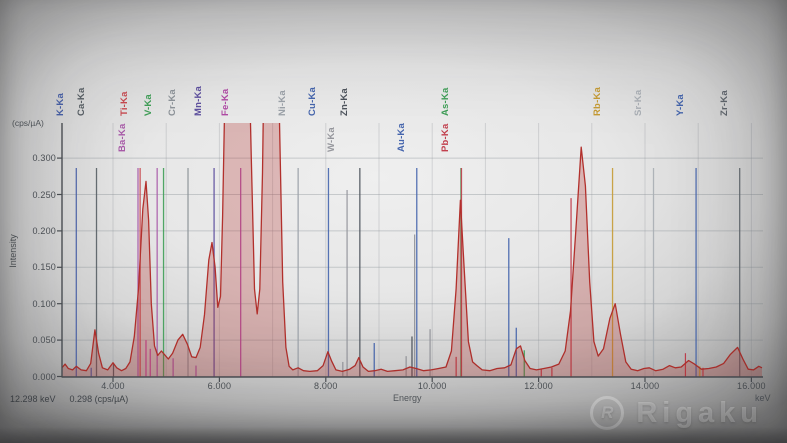 Image resolution: width=787 pixels, height=443 pixels. Describe the element at coordinates (225, 102) in the screenshot. I see `element-label-Fe-Ka: Fe-Ka` at that location.